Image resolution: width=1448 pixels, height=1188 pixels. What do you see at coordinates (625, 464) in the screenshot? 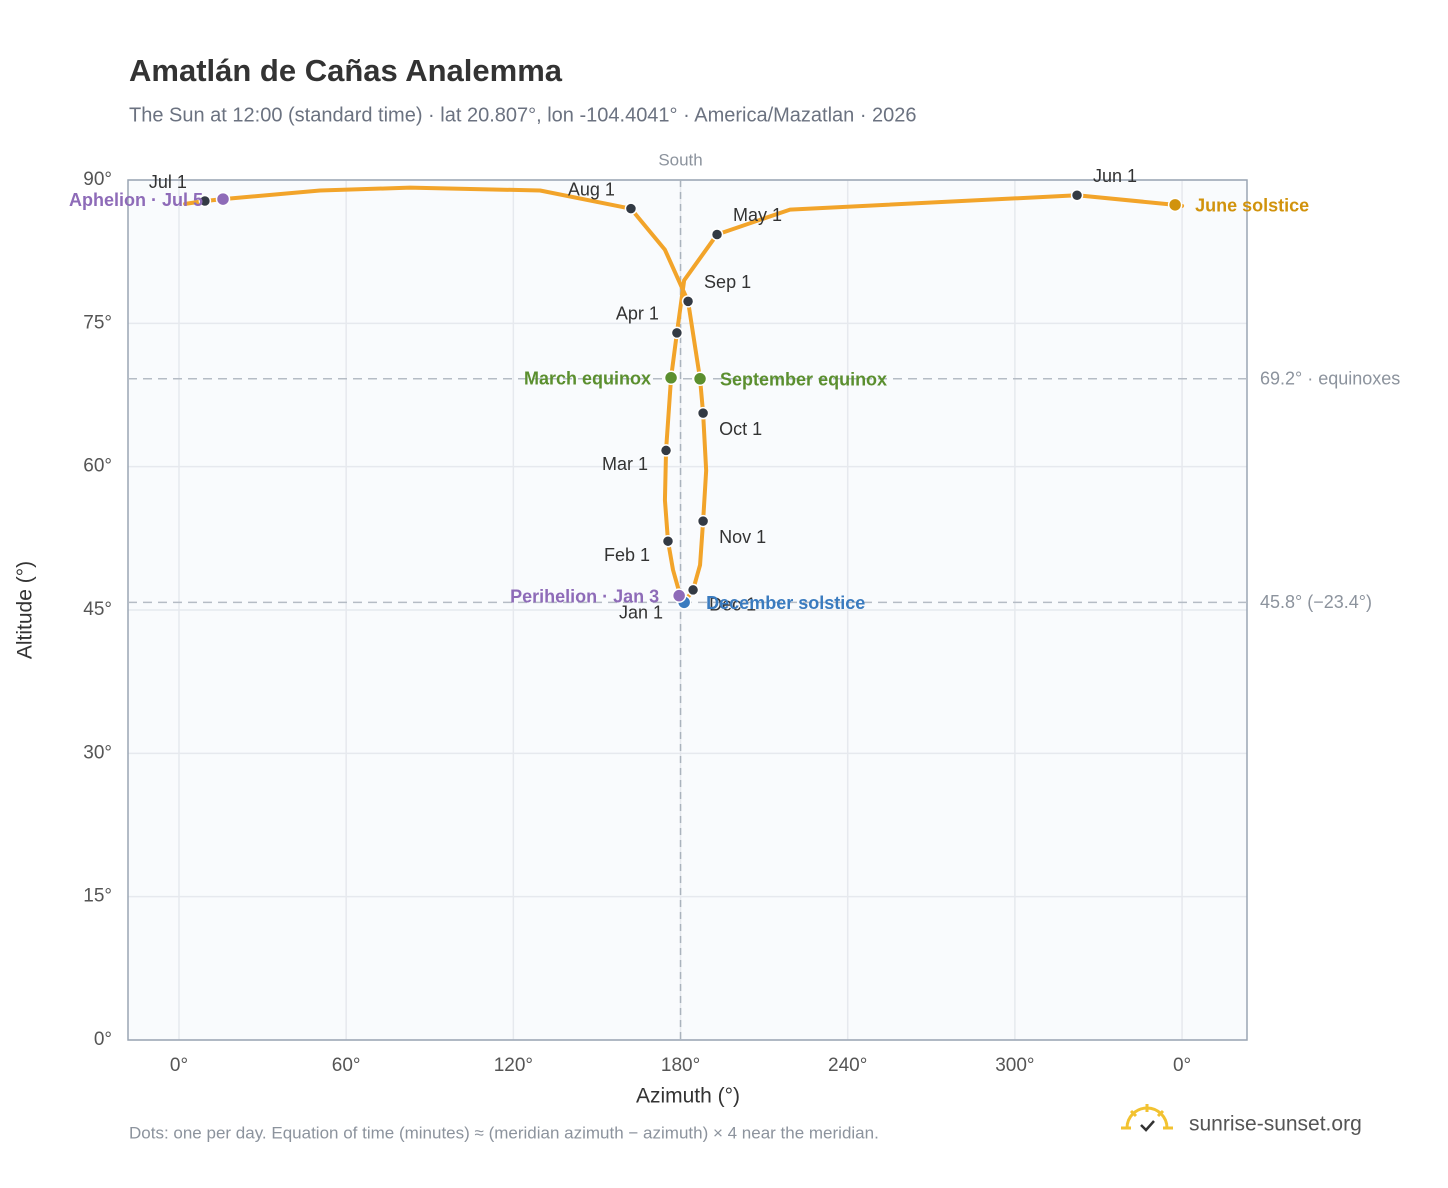
I see `month-label: Mar 1` at bounding box center [625, 464].